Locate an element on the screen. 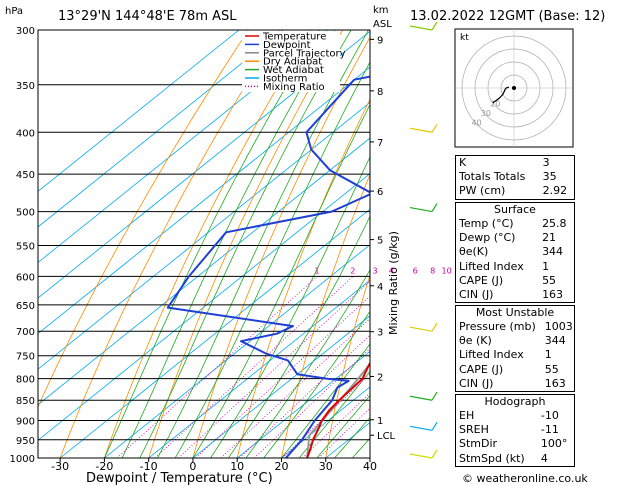 This screenshot has height=486, width=629. height-tick-label: 5 is located at coordinates (380, 241).